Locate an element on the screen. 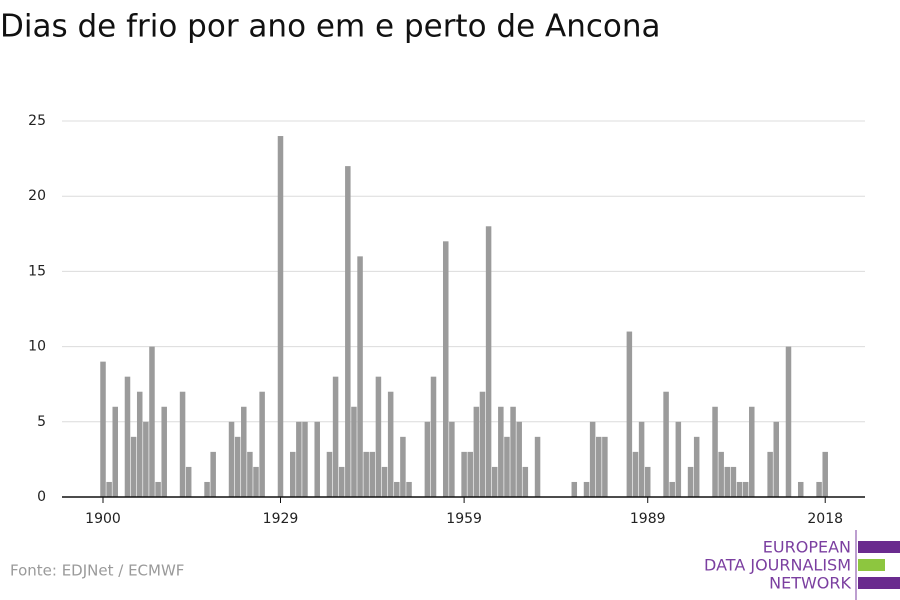 This screenshot has width=900, height=600. x-tick-label: 1900 is located at coordinates (103, 519).